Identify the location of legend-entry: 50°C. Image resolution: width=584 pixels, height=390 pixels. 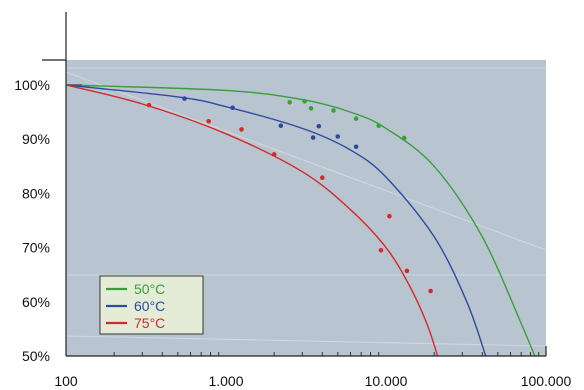
(149, 289).